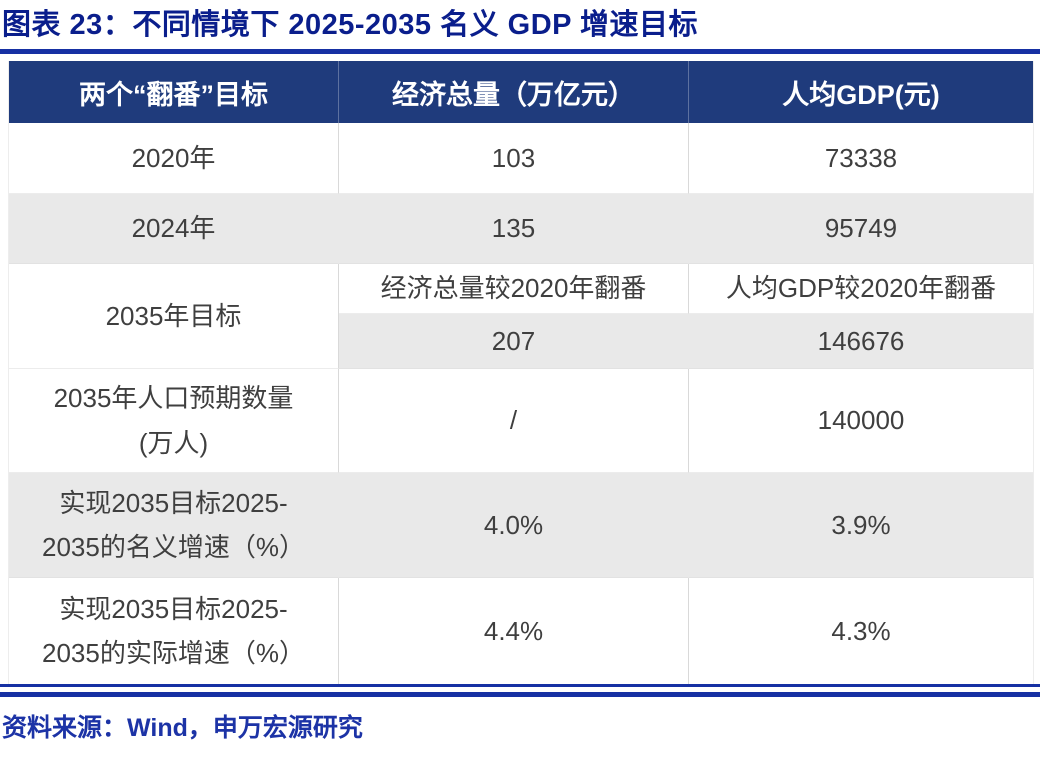  Describe the element at coordinates (514, 421) in the screenshot. I see `row-population-total: /` at that location.